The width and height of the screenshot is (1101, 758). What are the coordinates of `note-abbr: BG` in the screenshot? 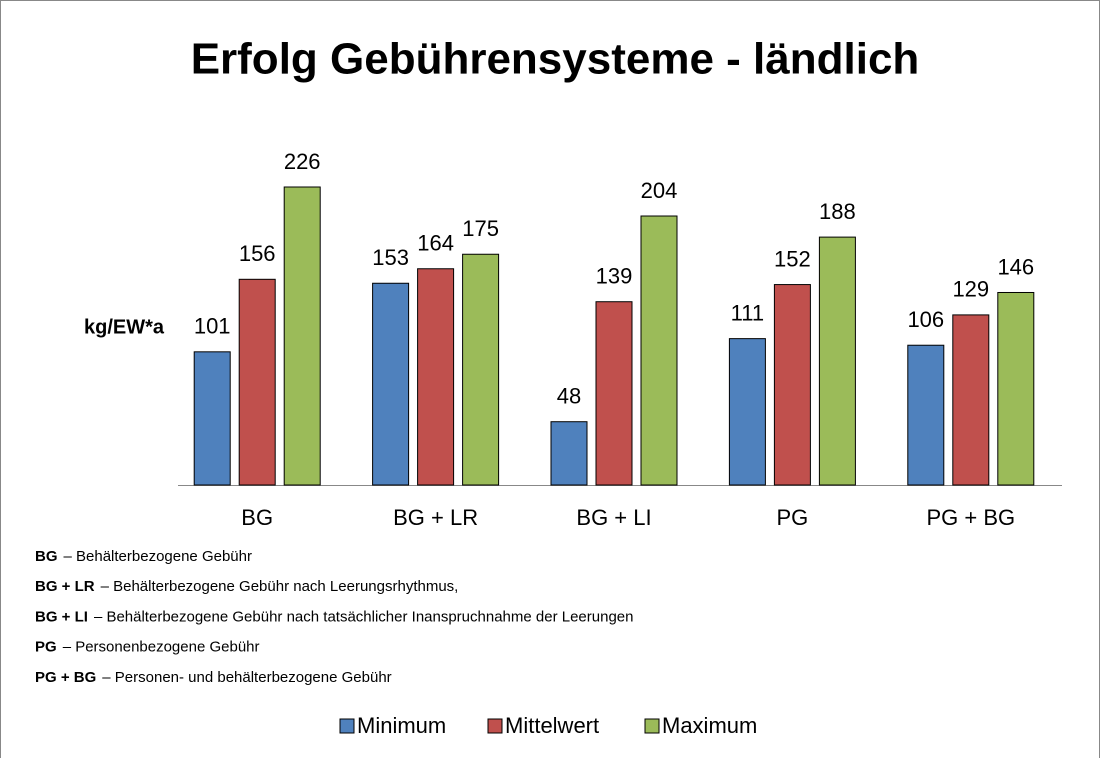 It's located at (46, 556).